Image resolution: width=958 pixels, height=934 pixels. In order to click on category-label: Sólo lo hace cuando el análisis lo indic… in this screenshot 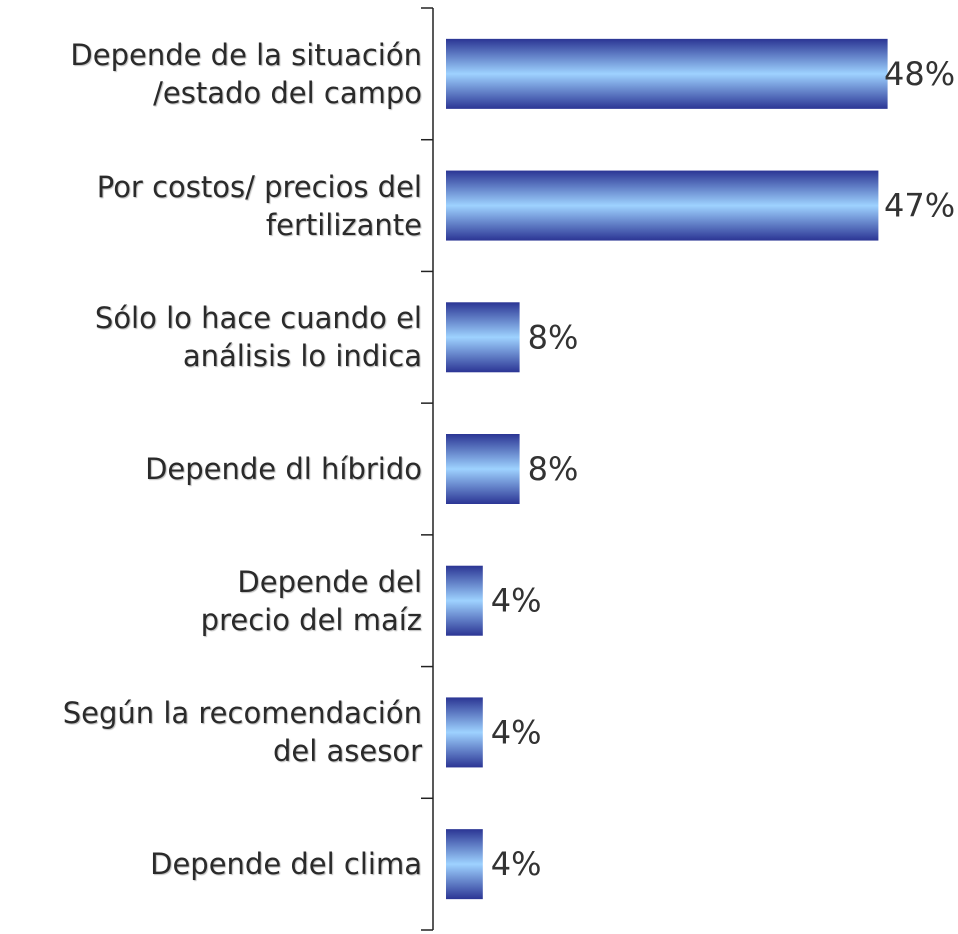, I will do `click(258, 337)`.